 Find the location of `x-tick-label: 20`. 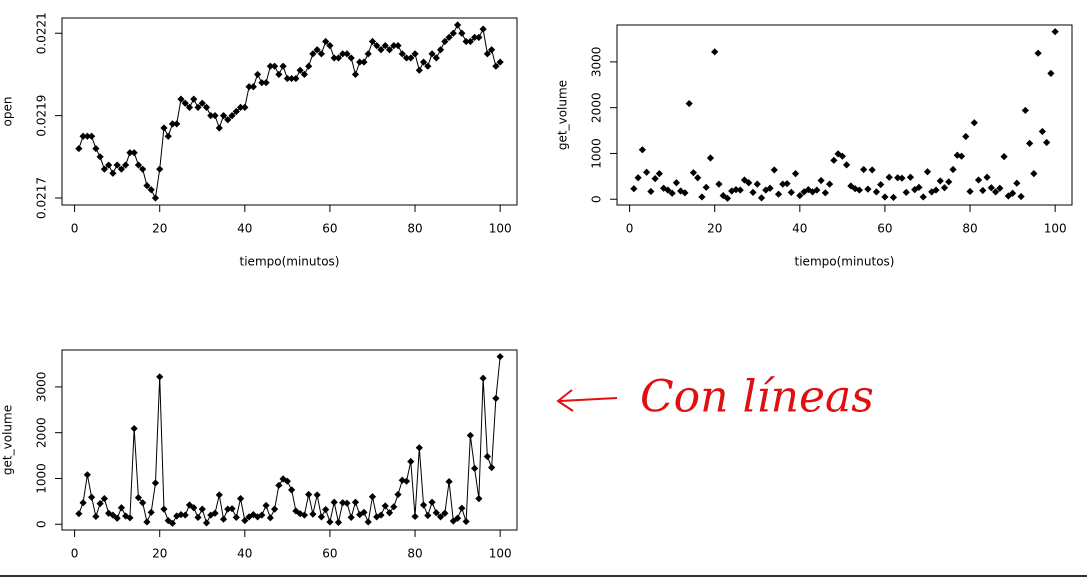

x-tick-label: 20 is located at coordinates (714, 229).